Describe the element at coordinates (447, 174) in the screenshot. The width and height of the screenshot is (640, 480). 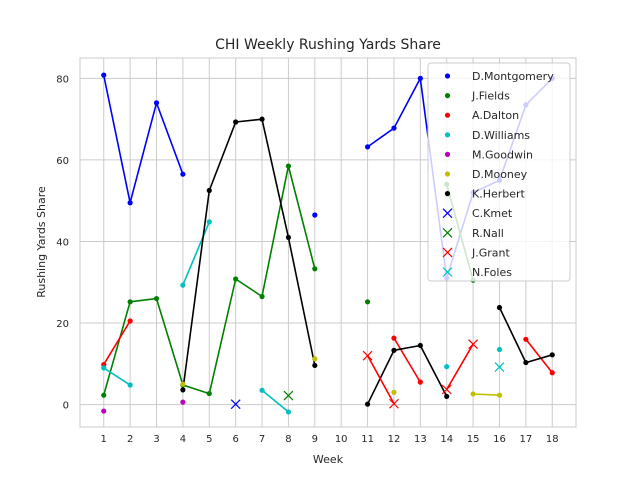
I see `legend-marker-d-mooney` at that location.